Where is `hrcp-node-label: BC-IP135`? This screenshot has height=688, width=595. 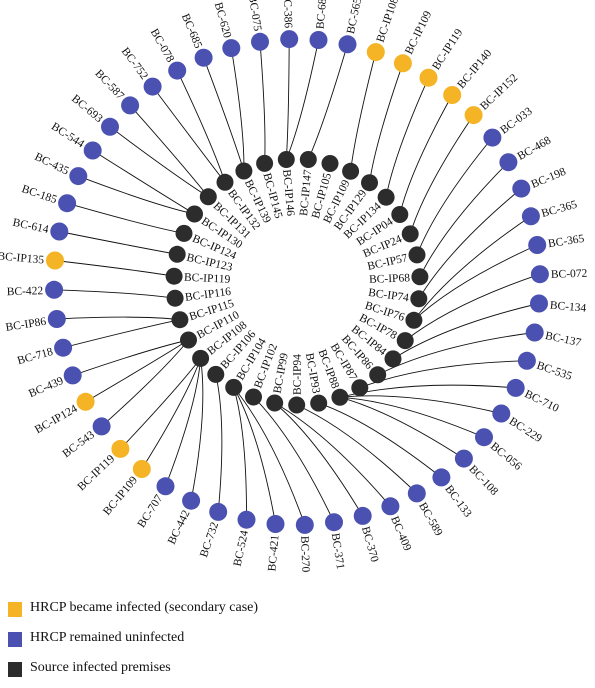
hrcp-node-label: BC-IP135 is located at coordinates (22, 258).